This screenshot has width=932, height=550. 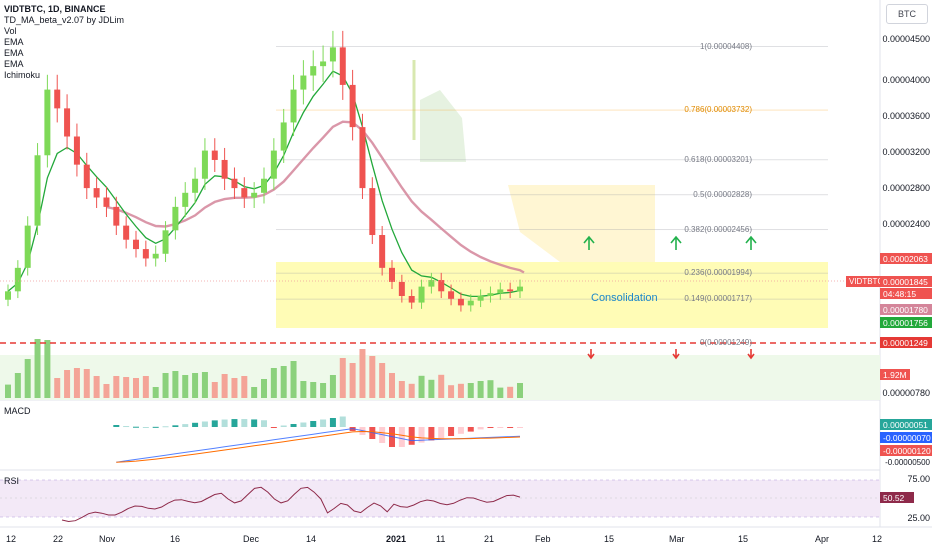 What do you see at coordinates (291, 504) in the screenshot?
I see `rsi-line` at bounding box center [291, 504].